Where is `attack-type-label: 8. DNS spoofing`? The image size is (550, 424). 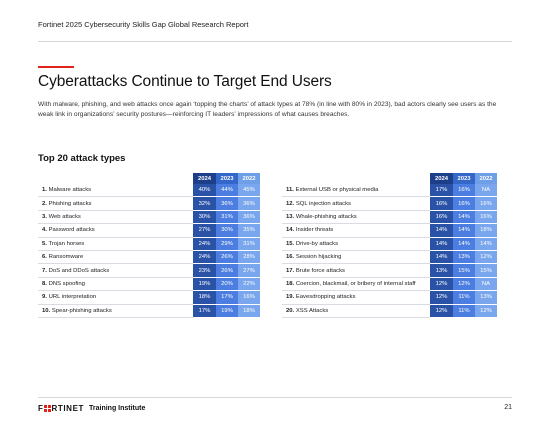 attack-type-label: 8. DNS spoofing is located at coordinates (115, 285).